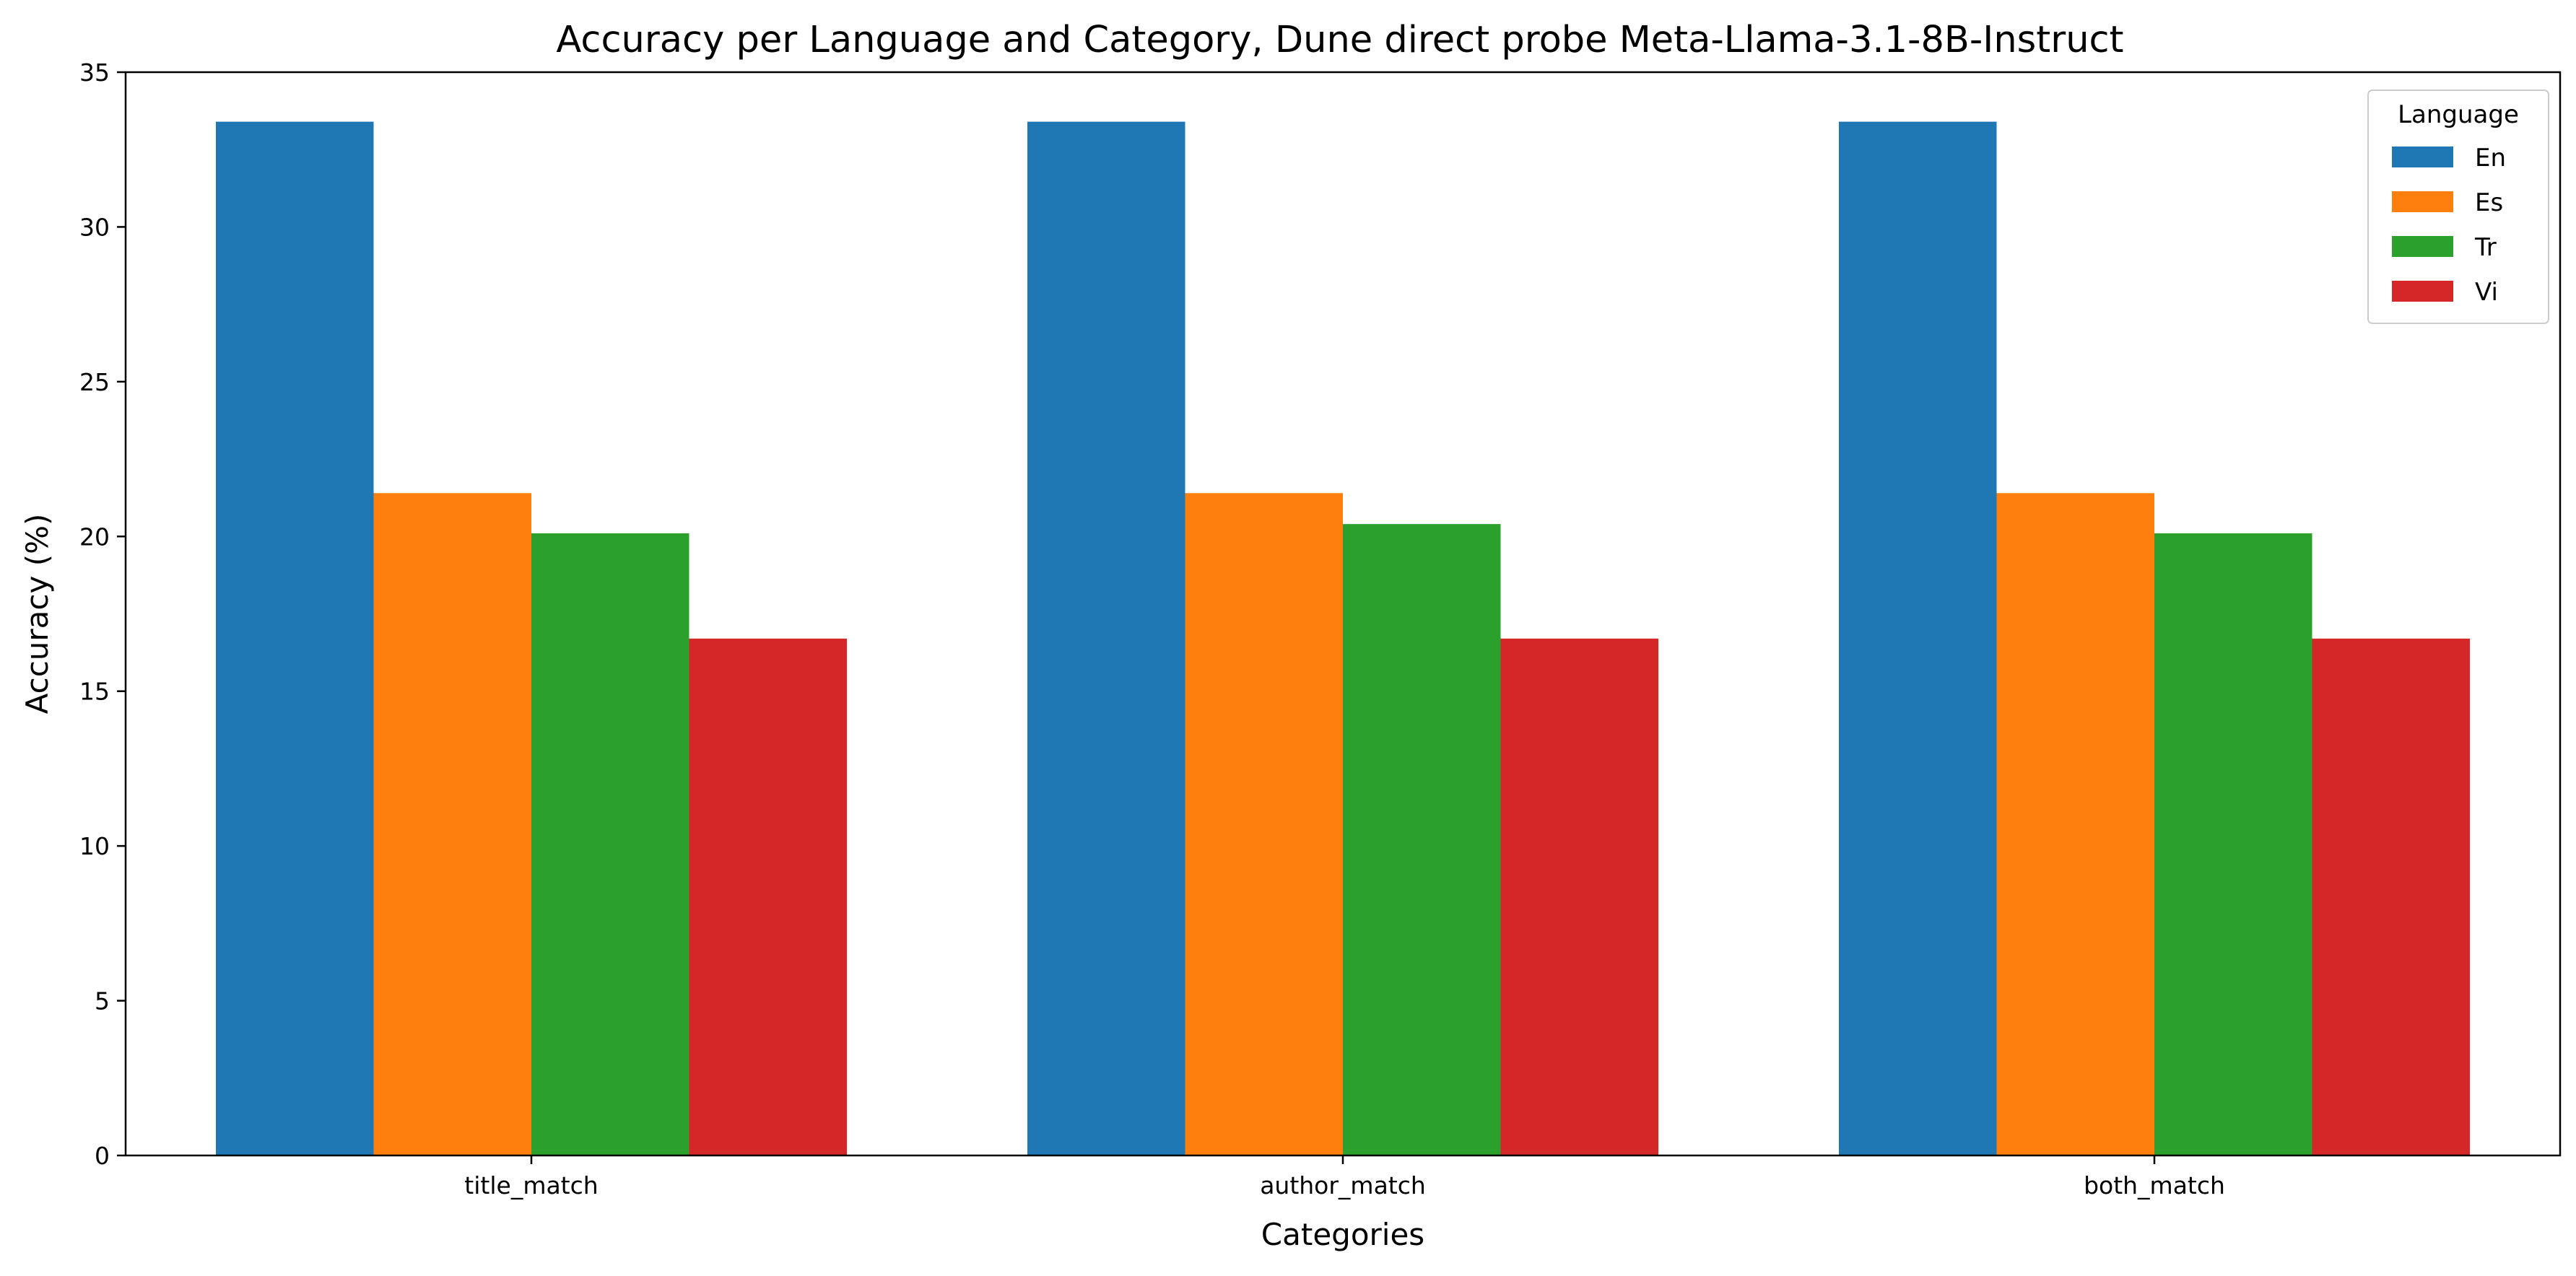 The height and width of the screenshot is (1276, 2576). Describe the element at coordinates (610, 844) in the screenshot. I see `bar-tr-title_match` at that location.